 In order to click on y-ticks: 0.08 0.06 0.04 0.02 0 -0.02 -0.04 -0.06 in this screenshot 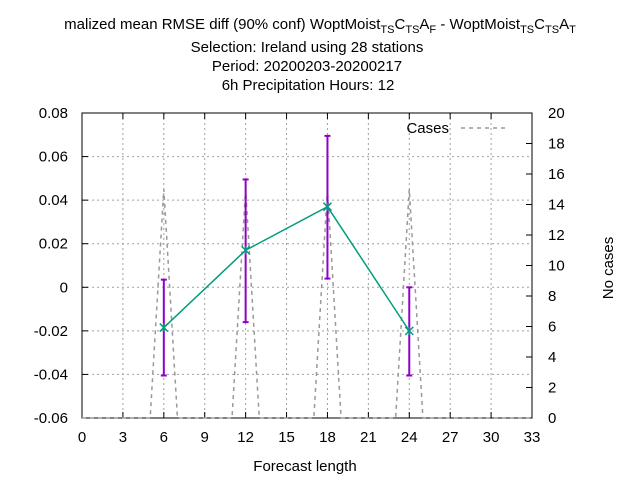, I will do `click(61, 266)`.